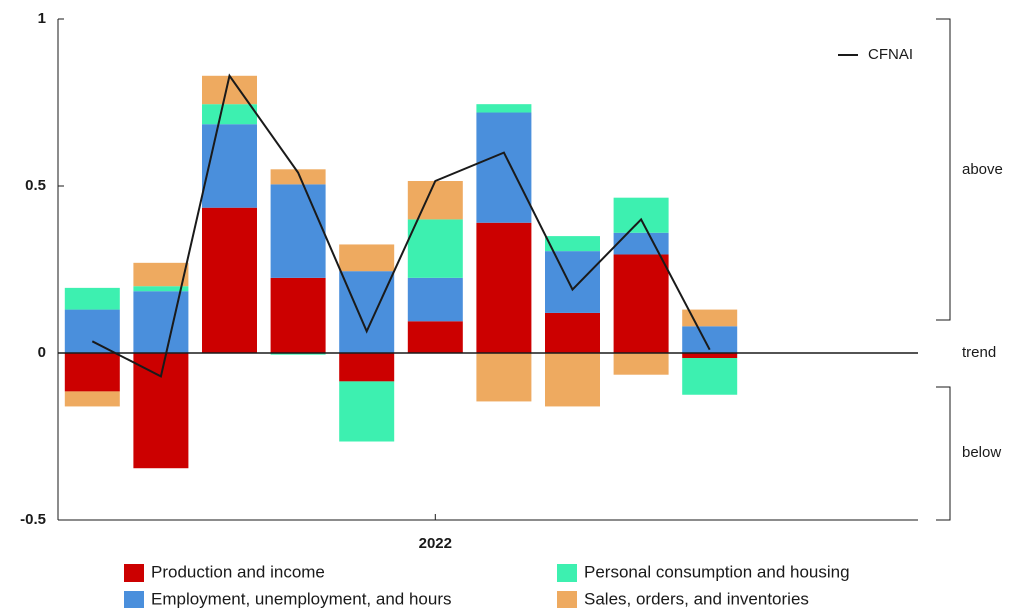  What do you see at coordinates (238, 571) in the screenshot?
I see `legend-label: Production and income` at bounding box center [238, 571].